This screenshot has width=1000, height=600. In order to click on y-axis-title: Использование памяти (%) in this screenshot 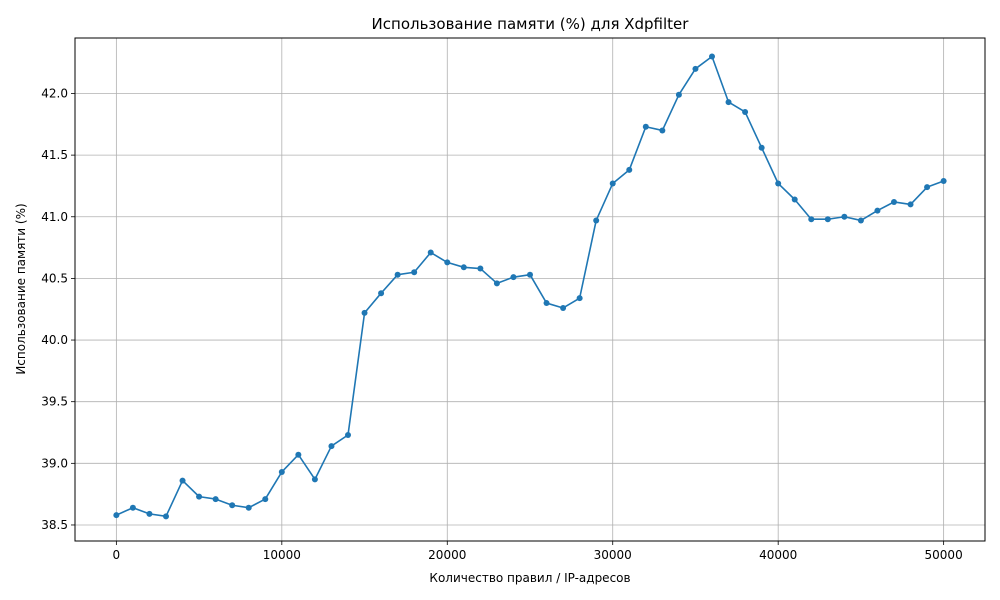, I will do `click(21, 288)`.